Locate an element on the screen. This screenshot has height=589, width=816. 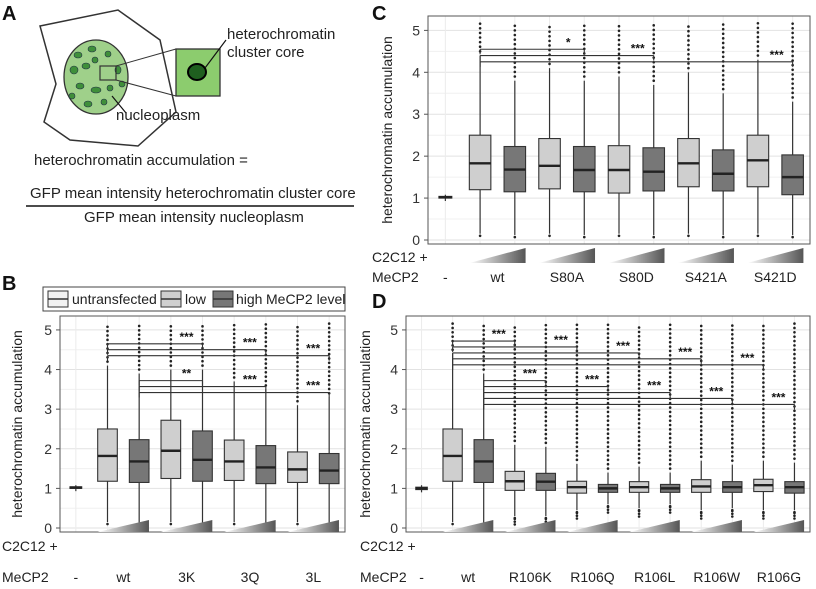
row-label-mecp2: MeCP2 is located at coordinates (25, 577).